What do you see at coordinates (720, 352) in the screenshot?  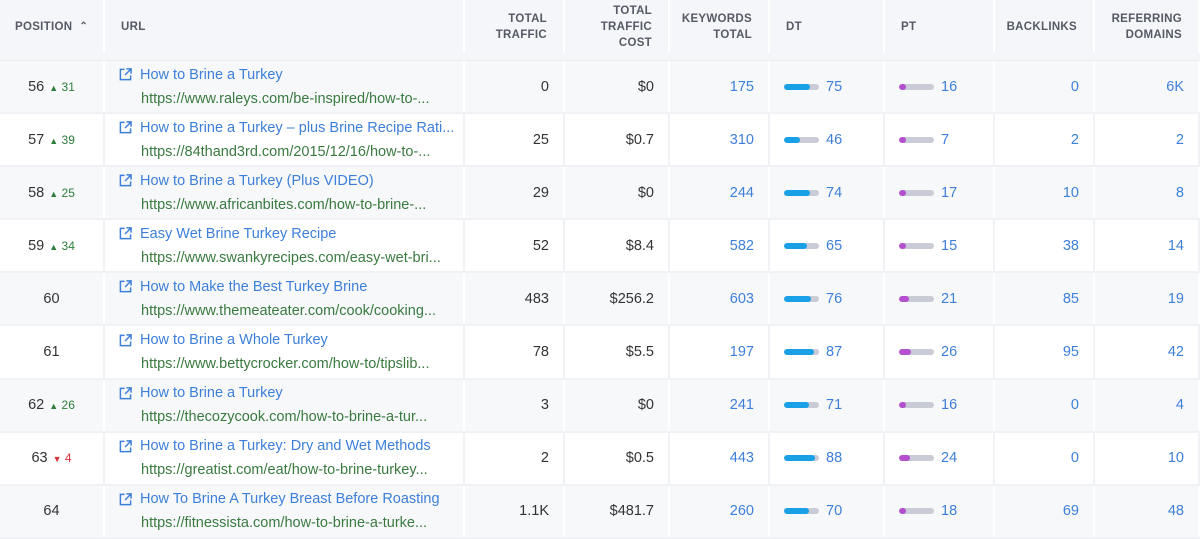 I see `keywords-total: 197` at bounding box center [720, 352].